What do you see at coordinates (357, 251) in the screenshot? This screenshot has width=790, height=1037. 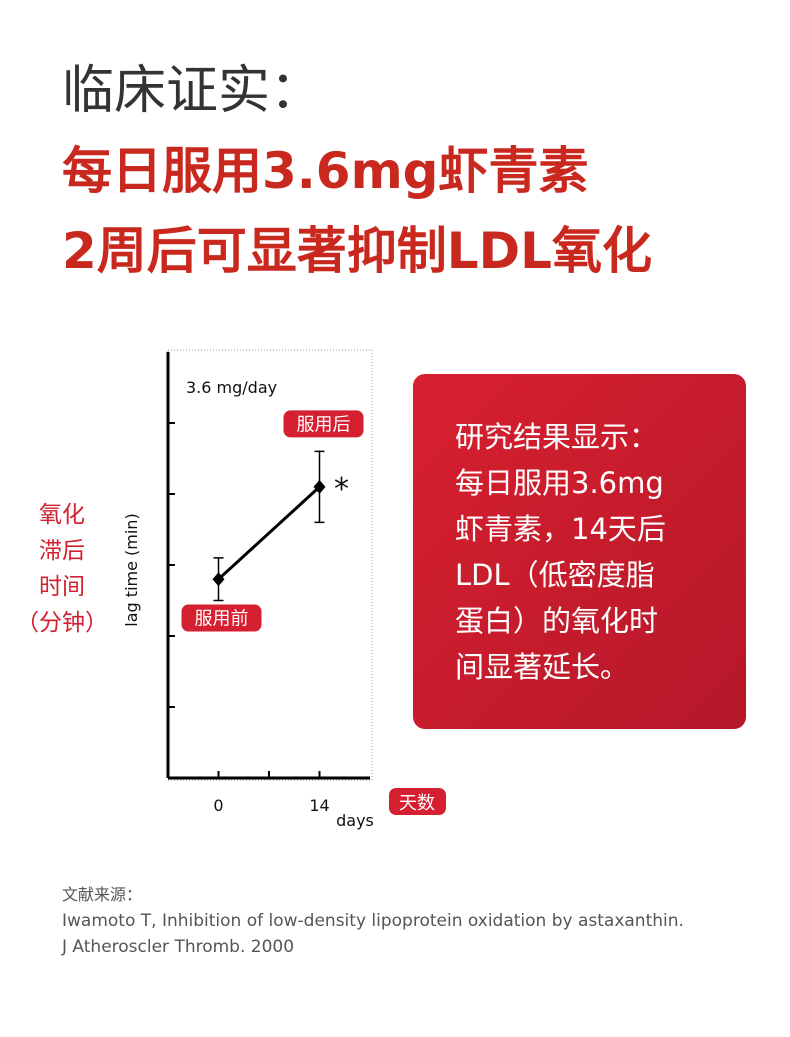 I see `title-line: 2周后可显著抑制LDL氧化` at bounding box center [357, 251].